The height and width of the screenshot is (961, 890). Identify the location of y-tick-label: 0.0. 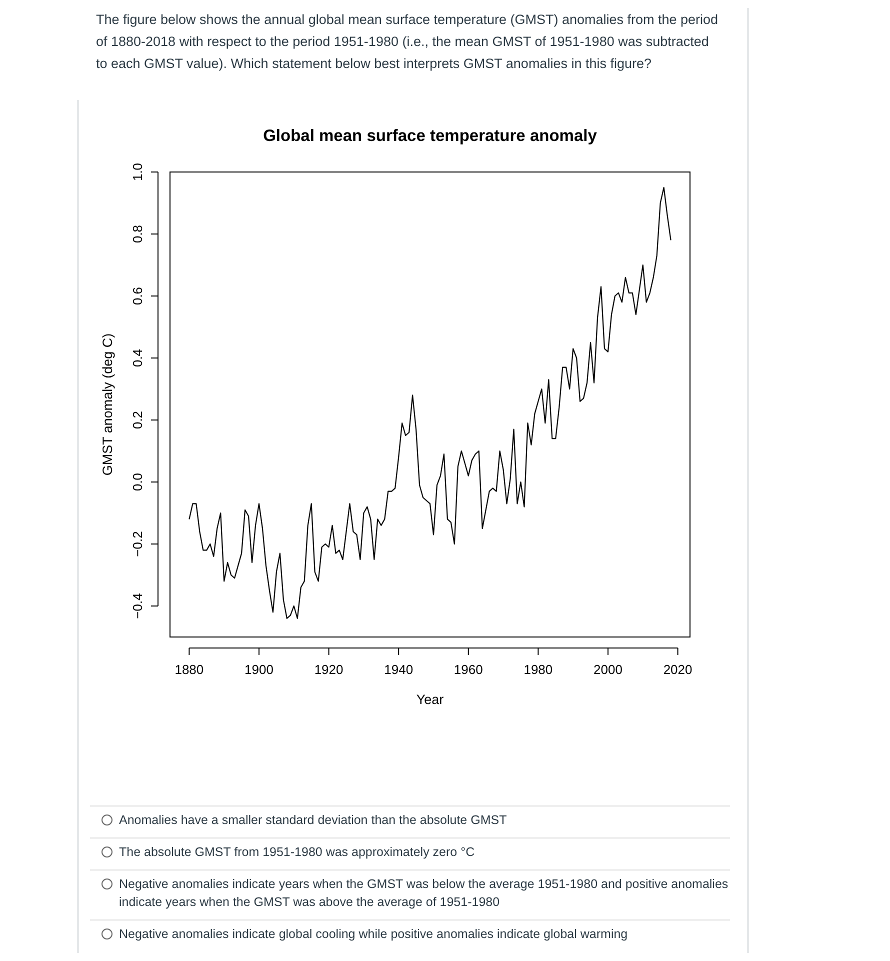
(137, 482).